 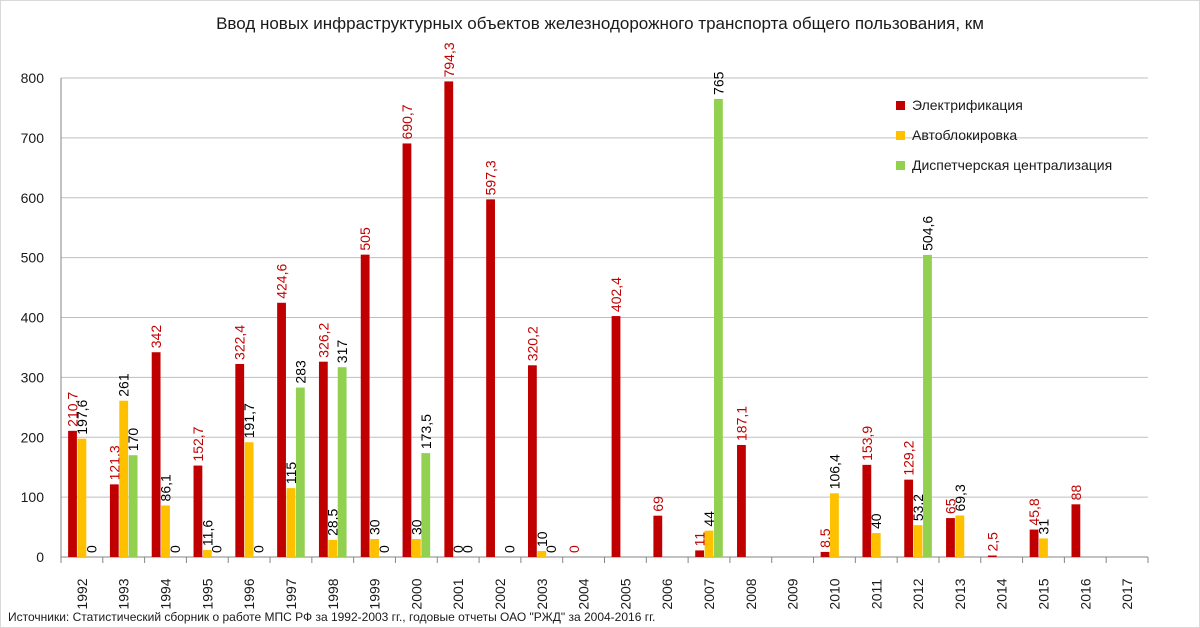 What do you see at coordinates (166, 487) in the screenshot?
I see `data-label: 86,1` at bounding box center [166, 487].